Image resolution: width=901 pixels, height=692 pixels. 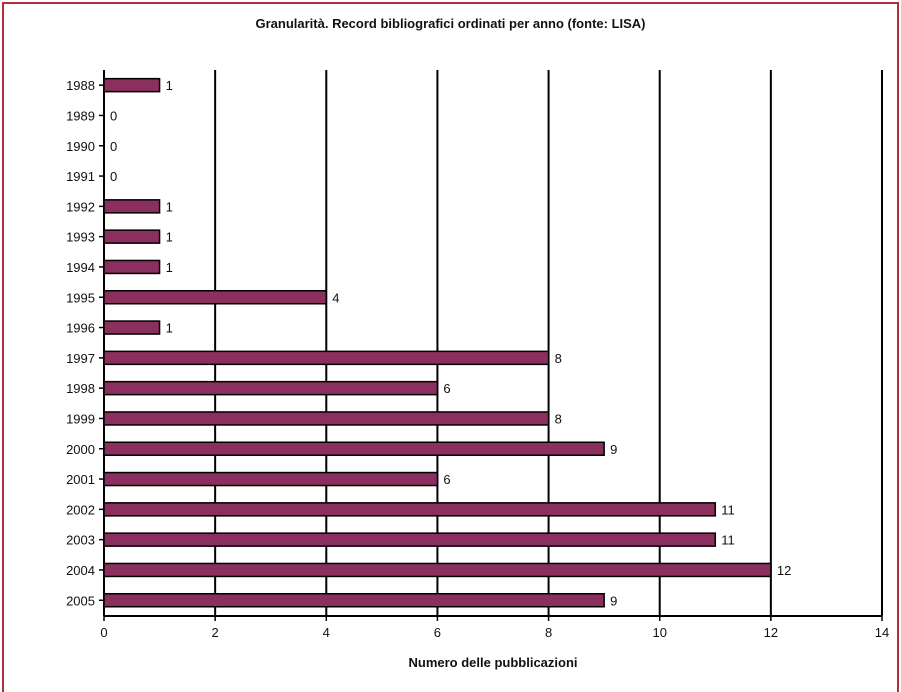 What do you see at coordinates (103, 632) in the screenshot?
I see `x-tick-label: 0` at bounding box center [103, 632].